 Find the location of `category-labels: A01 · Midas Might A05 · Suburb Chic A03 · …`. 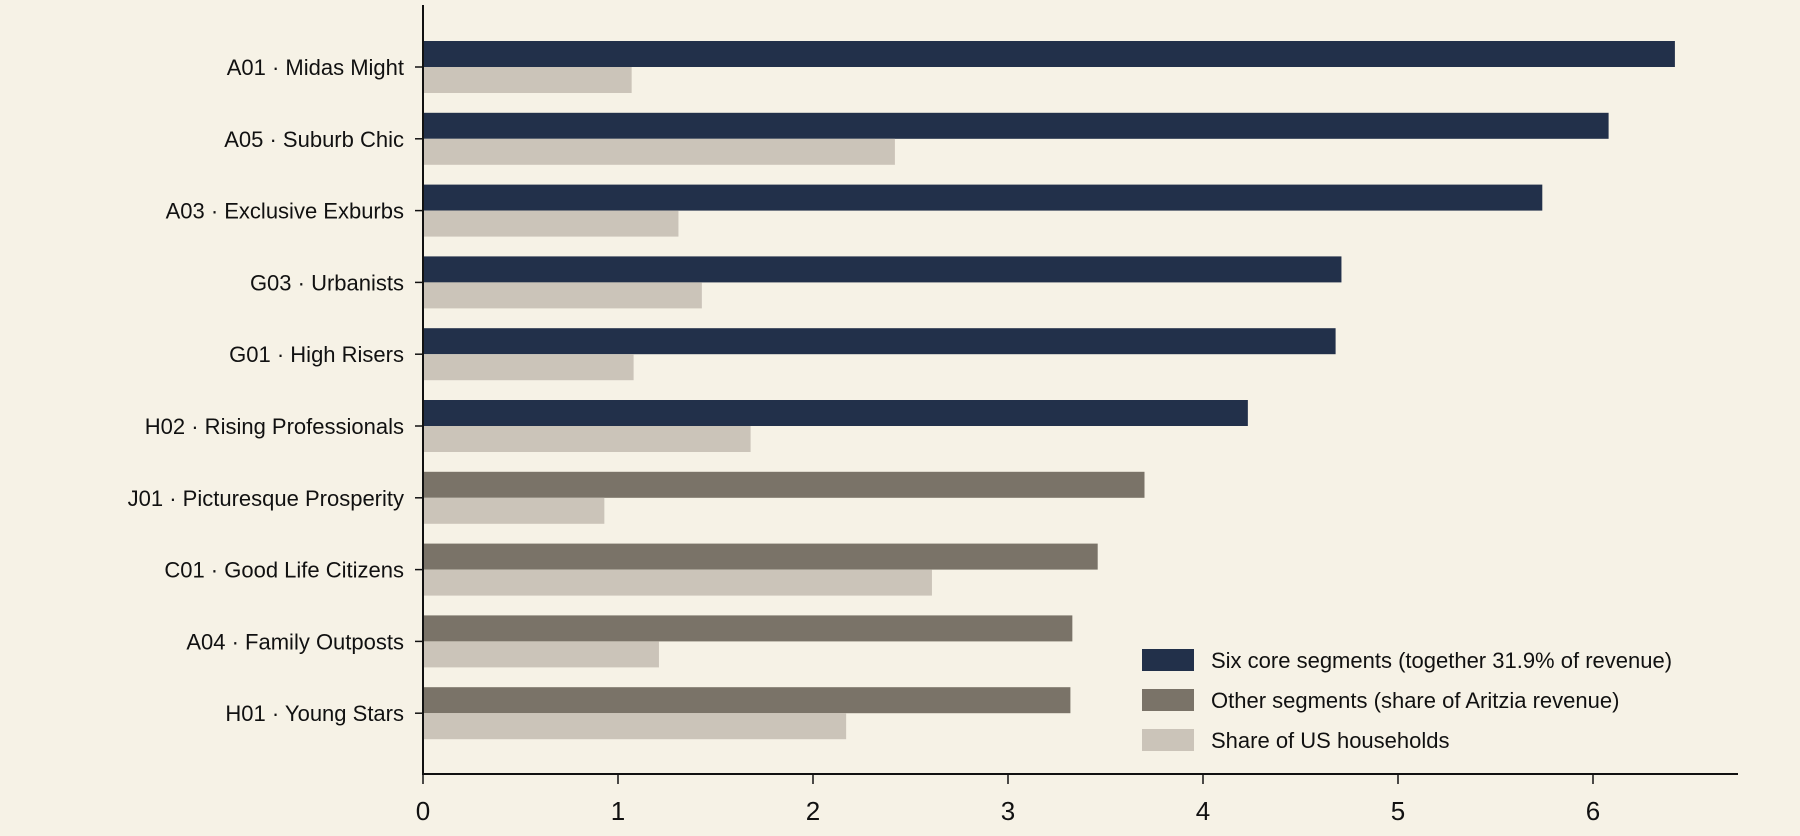

category-labels: A01 · Midas Might A05 · Suburb Chic A03 · … is located at coordinates (275, 390).